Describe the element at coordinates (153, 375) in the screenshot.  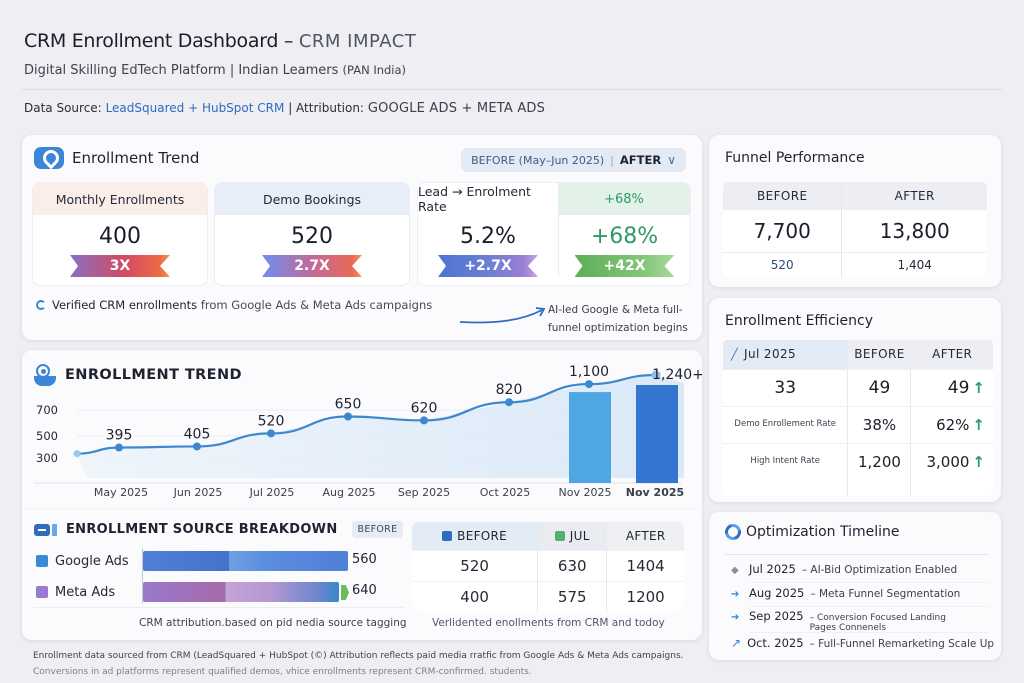
I see `trend-chart-title: ENROLLMENT TREND` at that location.